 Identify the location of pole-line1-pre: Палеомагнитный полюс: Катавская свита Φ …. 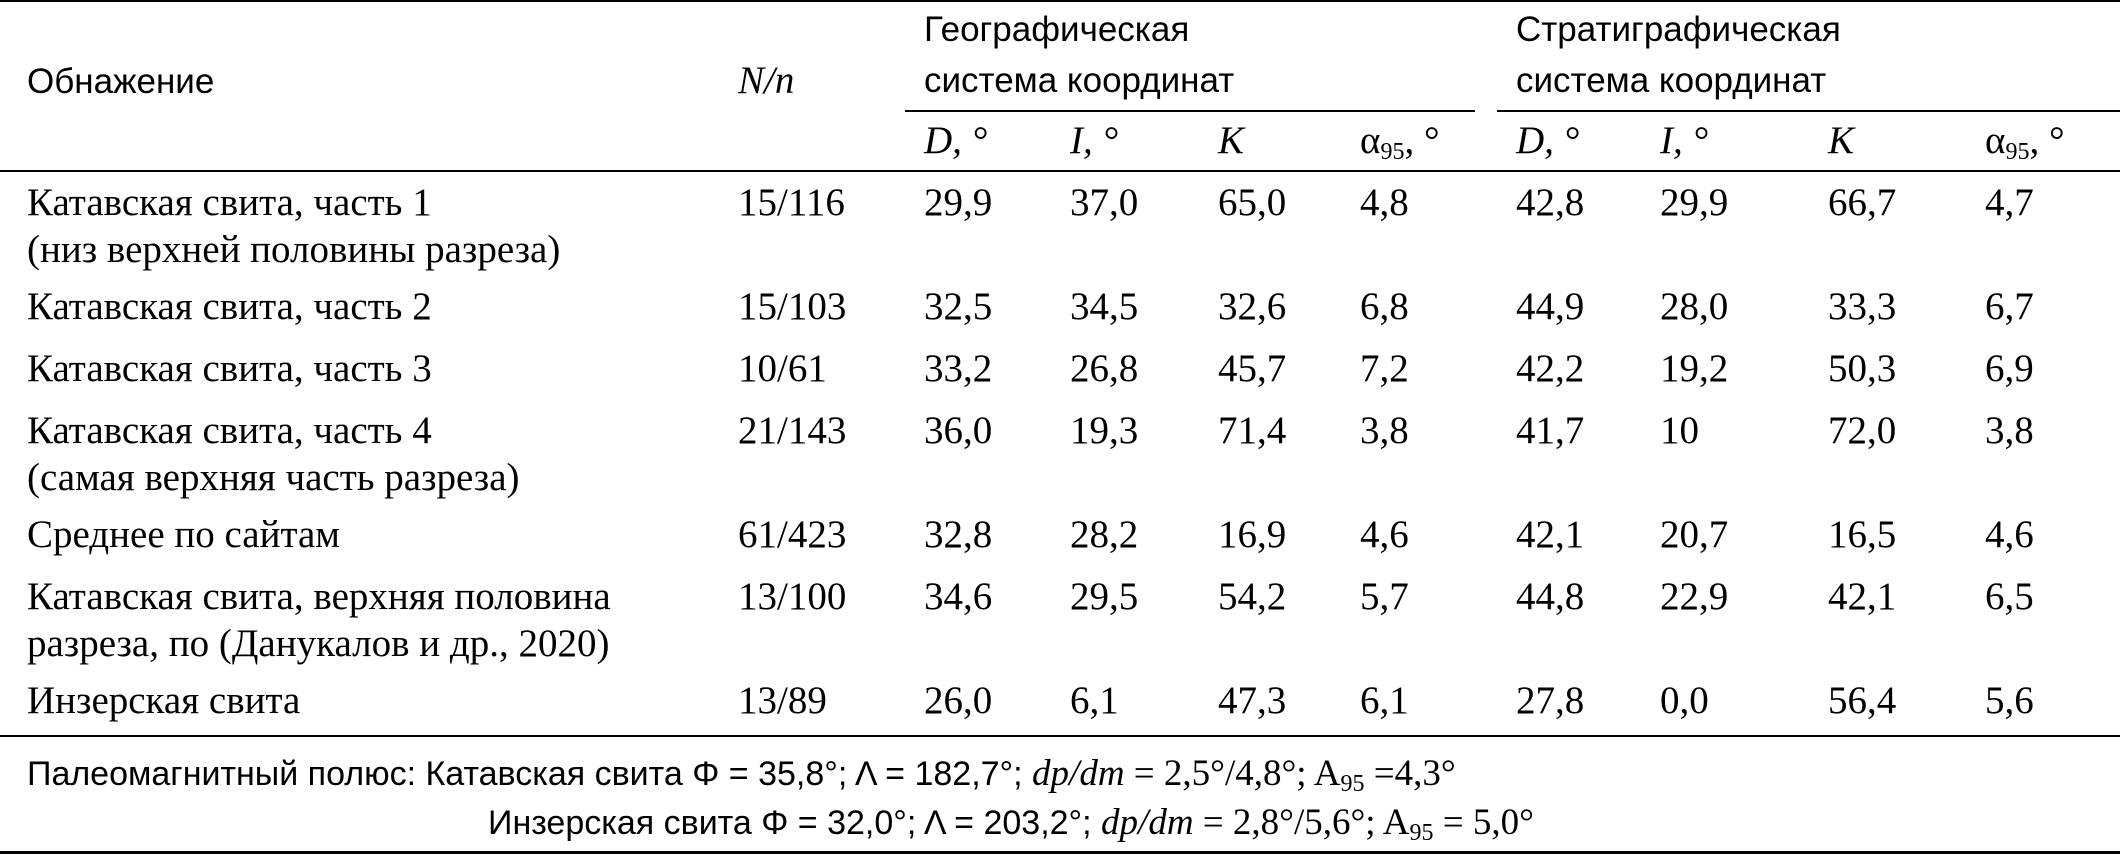
(530, 774).